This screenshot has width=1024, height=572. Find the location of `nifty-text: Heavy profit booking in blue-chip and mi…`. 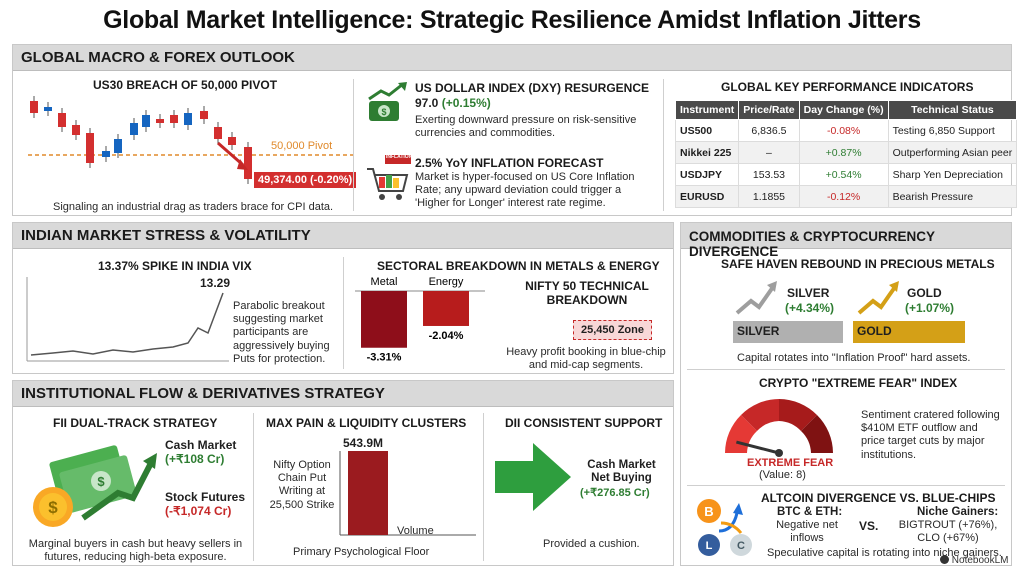

nifty-text: Heavy profit booking in blue-chip and mi… is located at coordinates (586, 359).